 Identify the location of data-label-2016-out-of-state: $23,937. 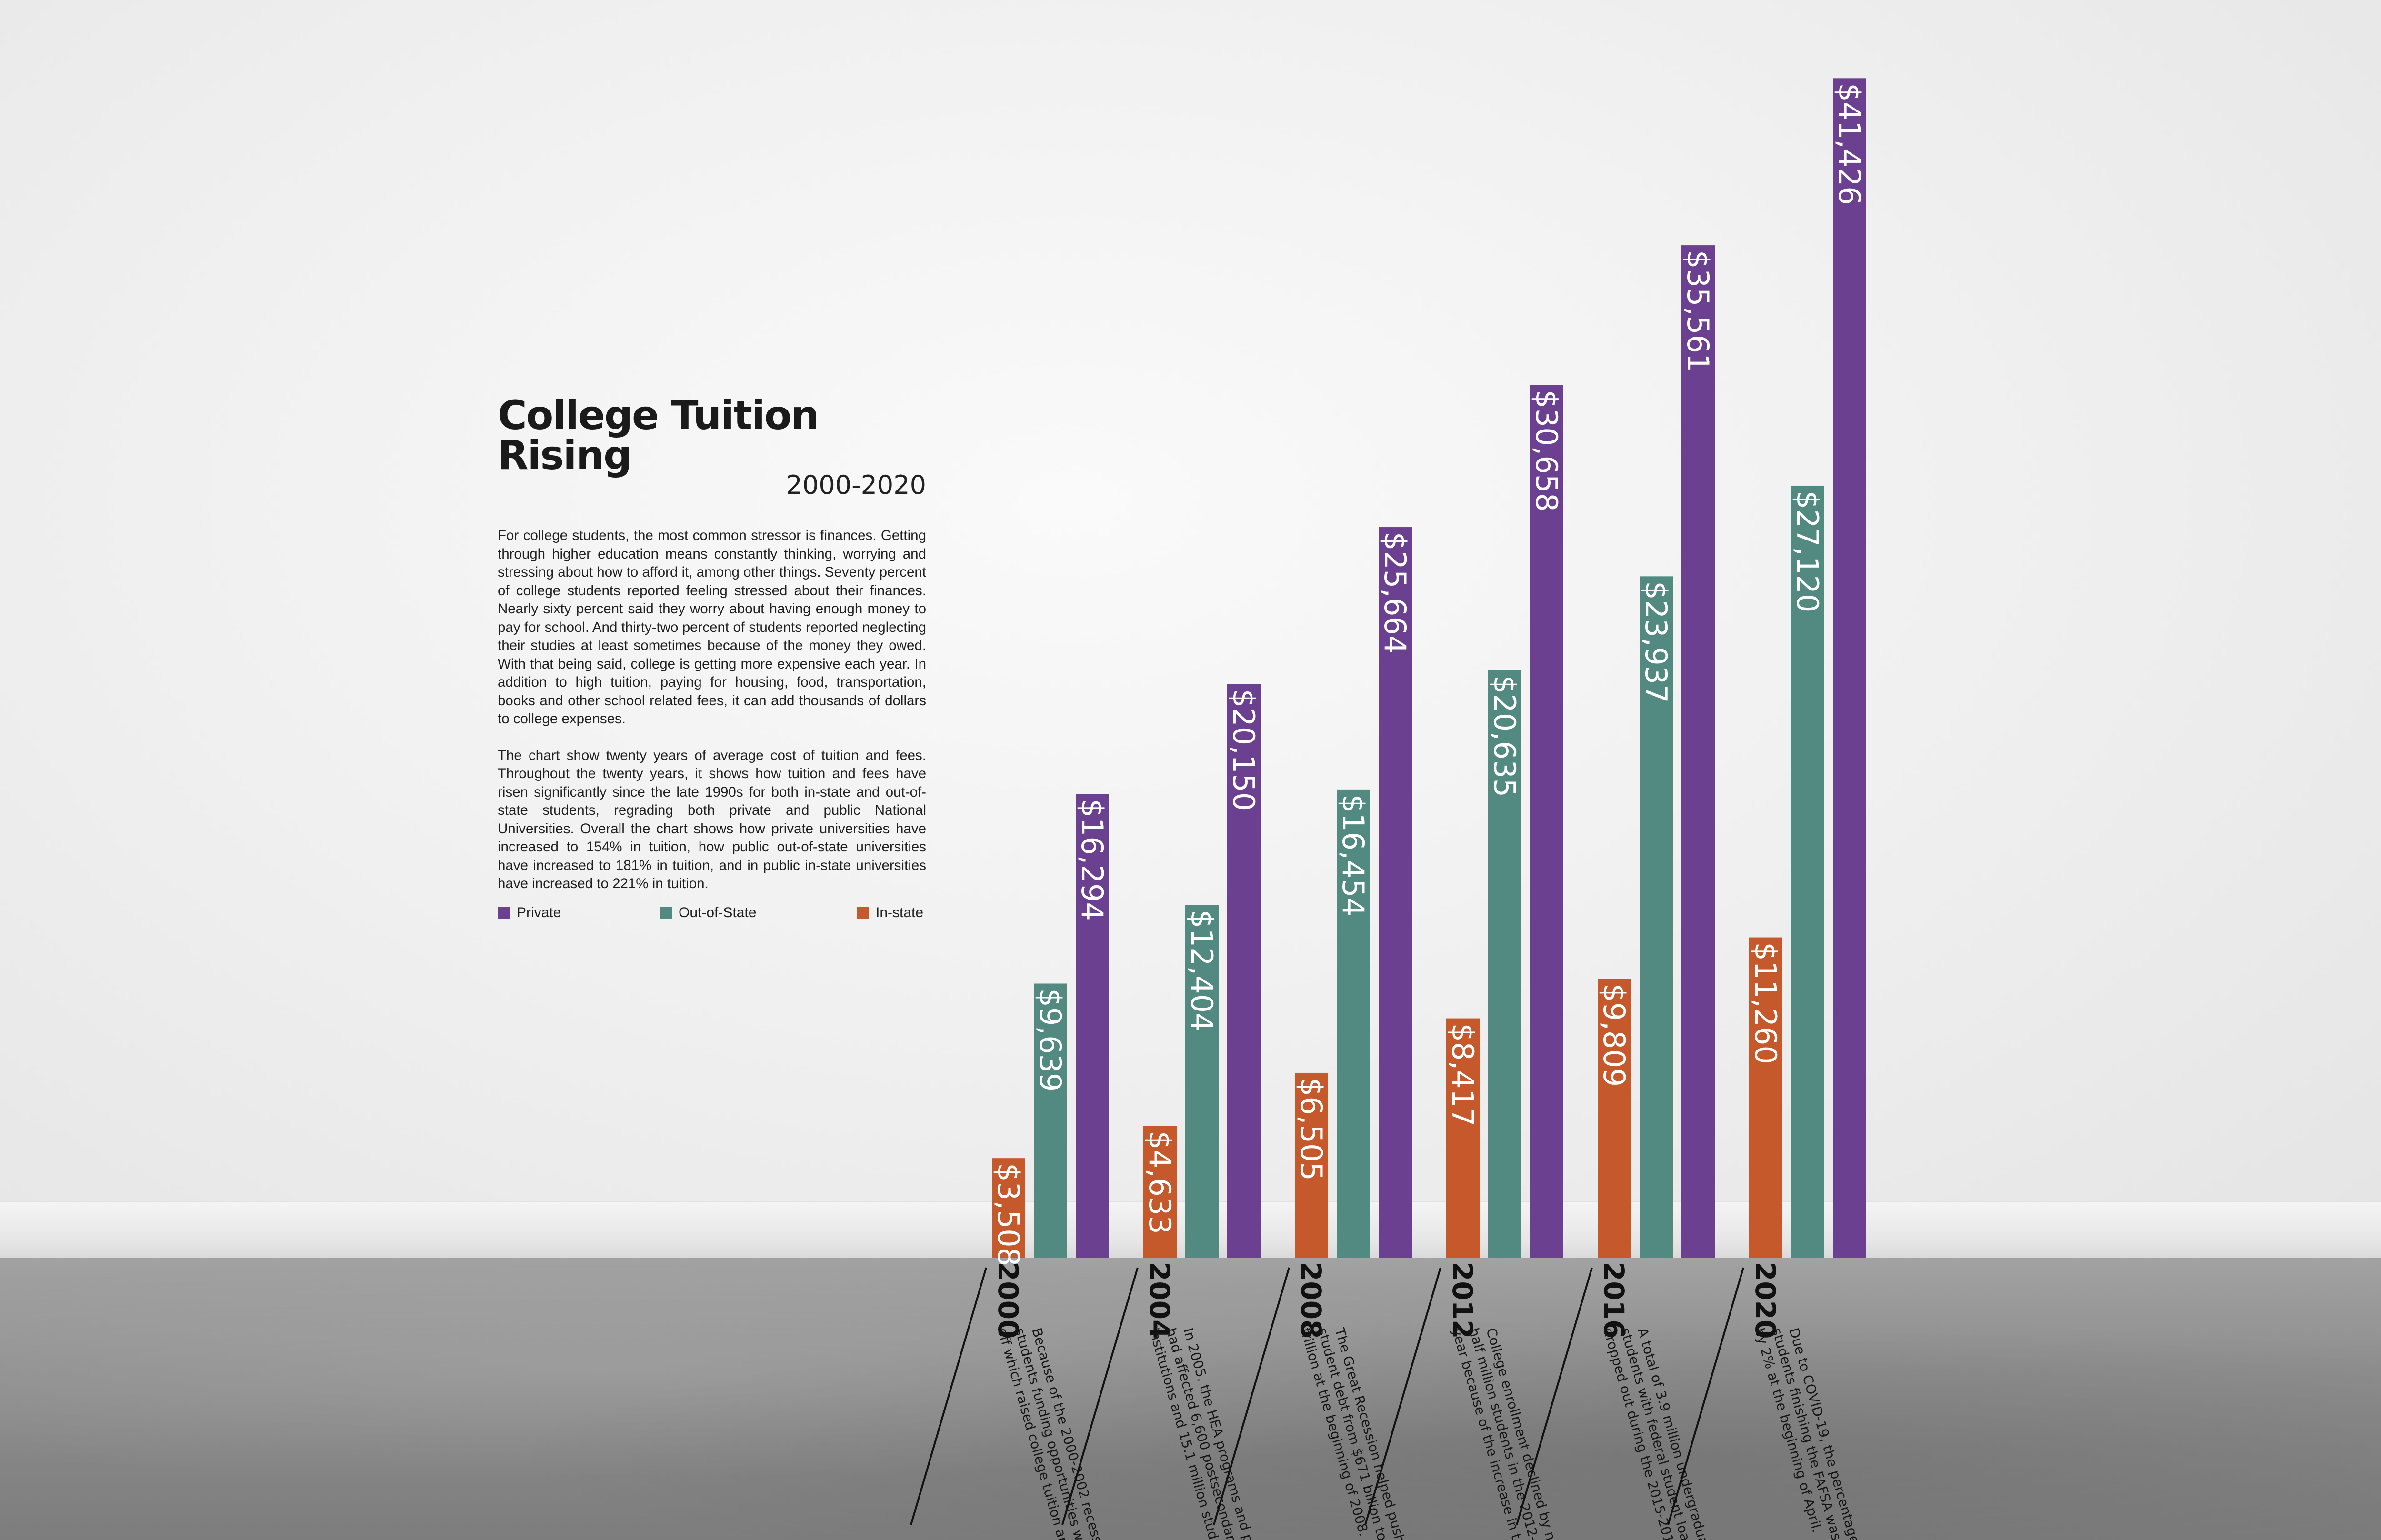
(1656, 642).